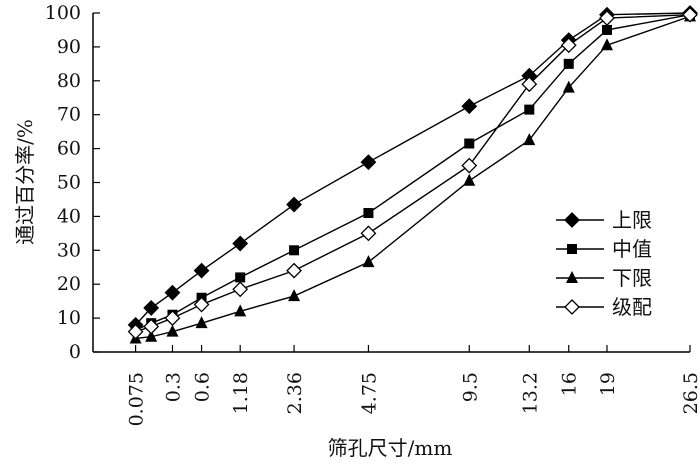 Image resolution: width=700 pixels, height=464 pixels. I want to click on legend-item: 上限, so click(604, 220).